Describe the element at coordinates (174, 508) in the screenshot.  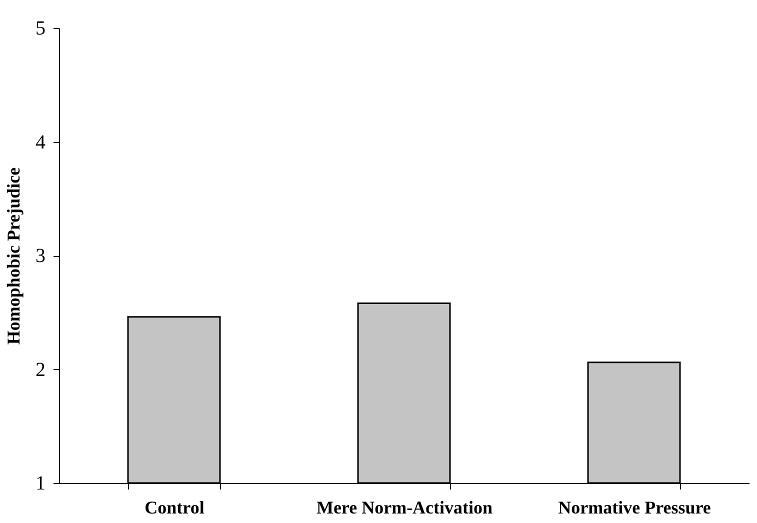
I see `x-tick-label: Control` at that location.